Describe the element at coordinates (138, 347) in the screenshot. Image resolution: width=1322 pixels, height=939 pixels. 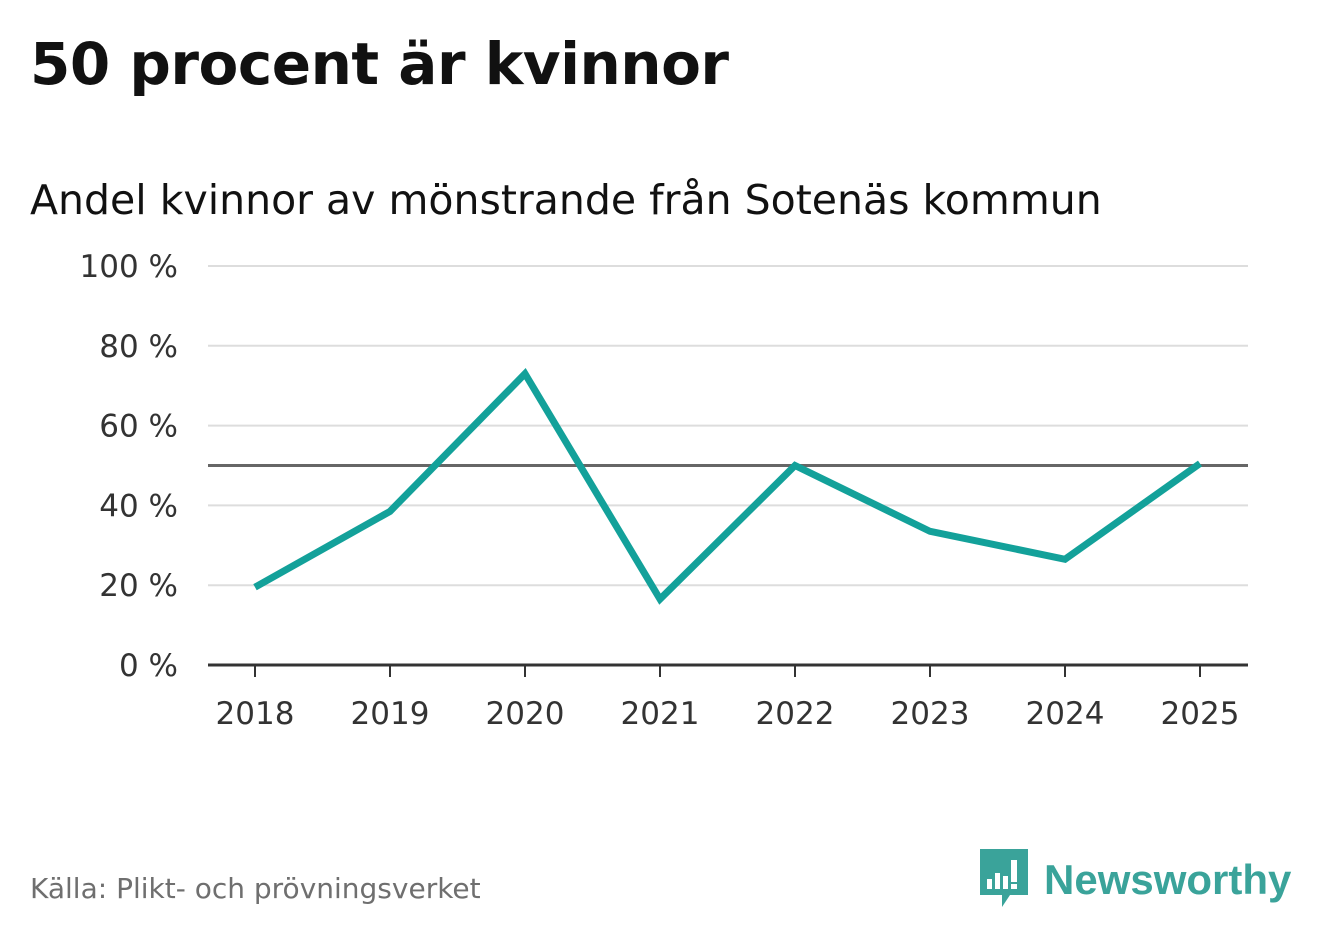
I see `y-tick-label: 80 %` at that location.